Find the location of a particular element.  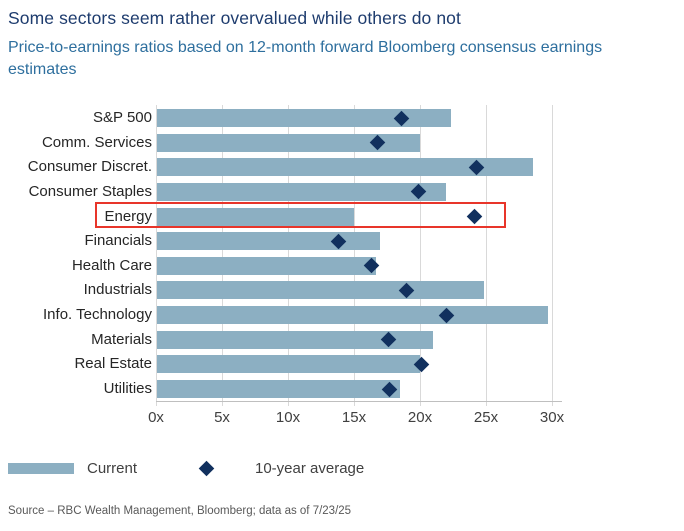

row-label-comm-services: Comm. Services is located at coordinates (96, 142).